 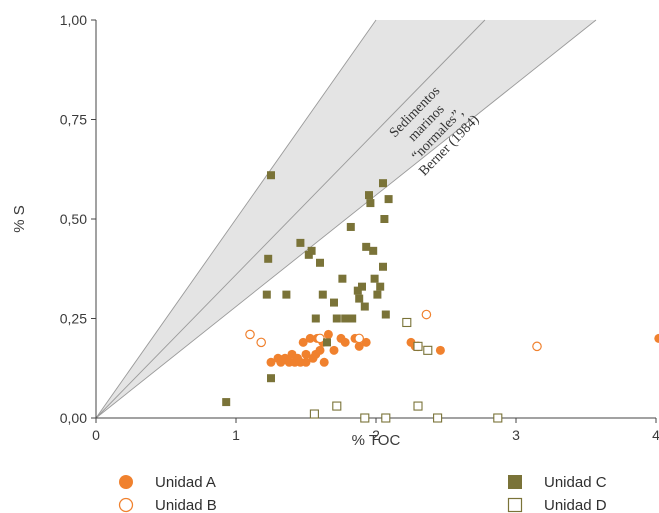 I want to click on y-axis-title: % S, so click(x=19, y=219).